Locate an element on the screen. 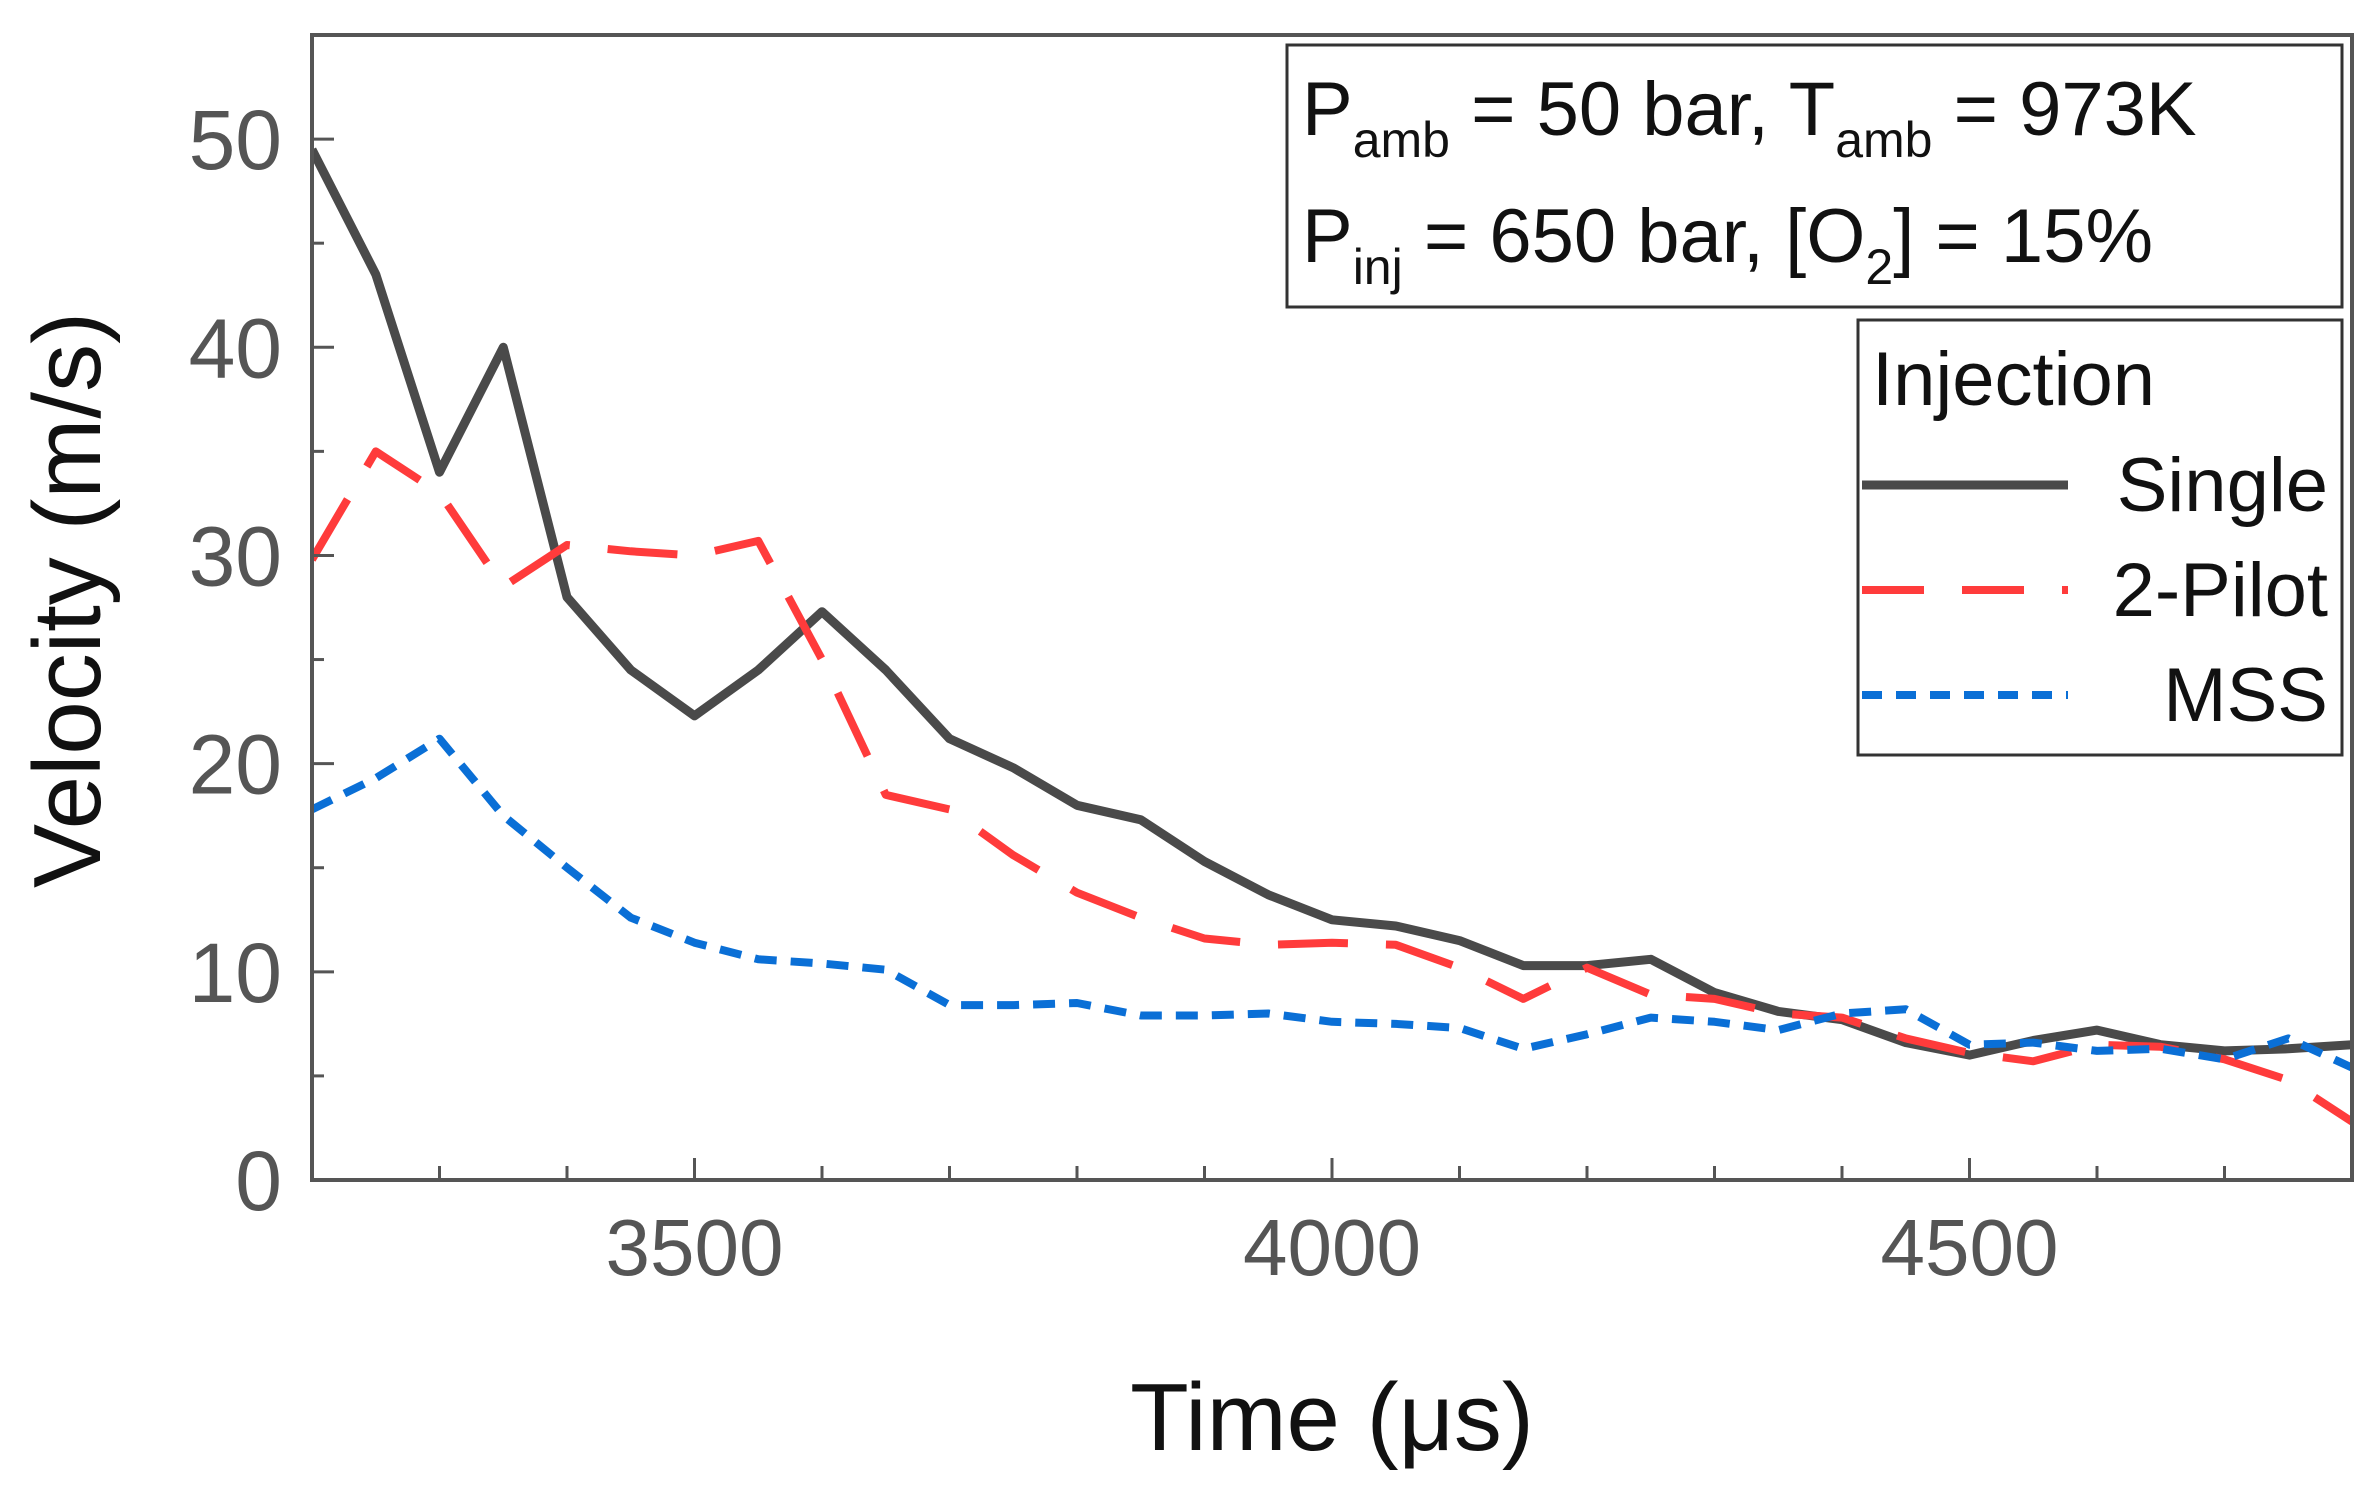 The height and width of the screenshot is (1501, 2377). legend-title: Injection is located at coordinates (2013, 379).